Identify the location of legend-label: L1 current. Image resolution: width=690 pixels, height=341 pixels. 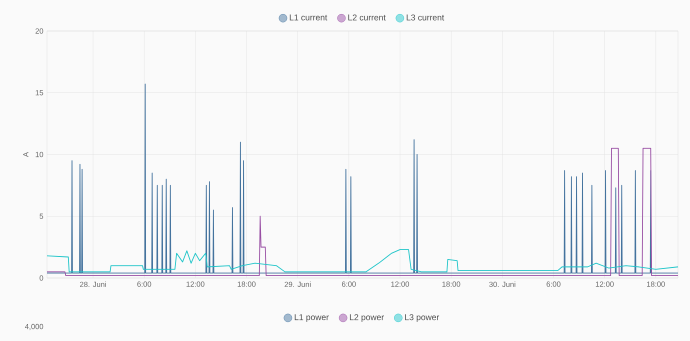
(309, 17).